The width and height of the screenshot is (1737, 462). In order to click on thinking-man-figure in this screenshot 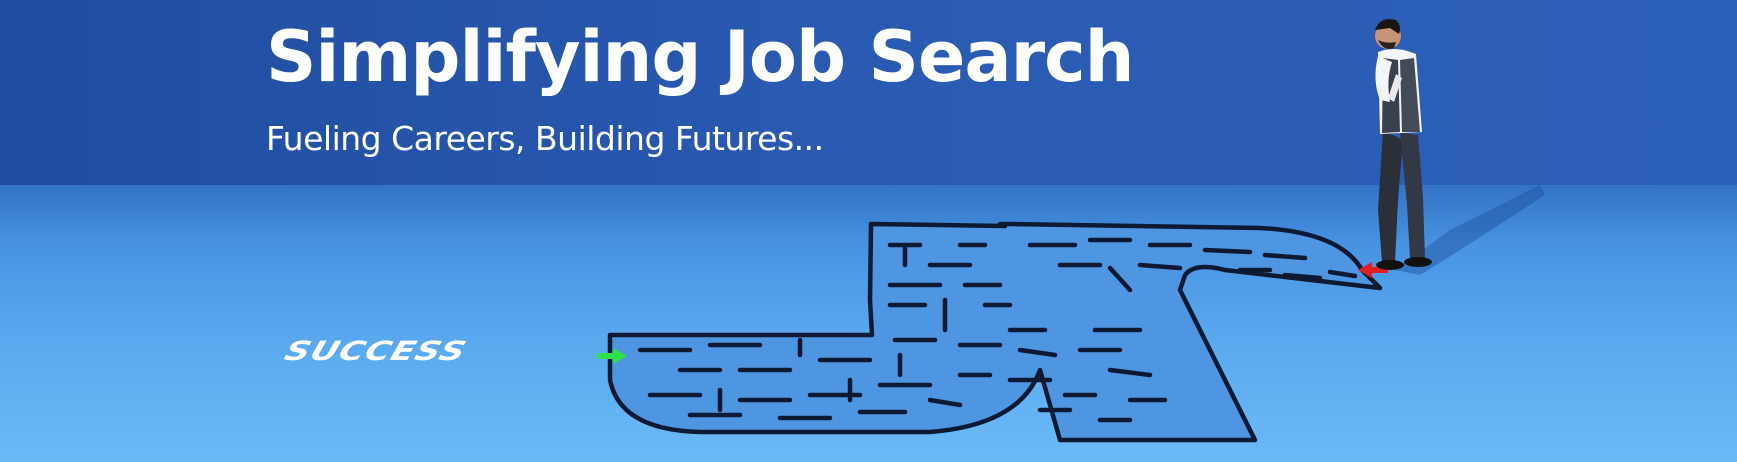, I will do `click(1403, 144)`.